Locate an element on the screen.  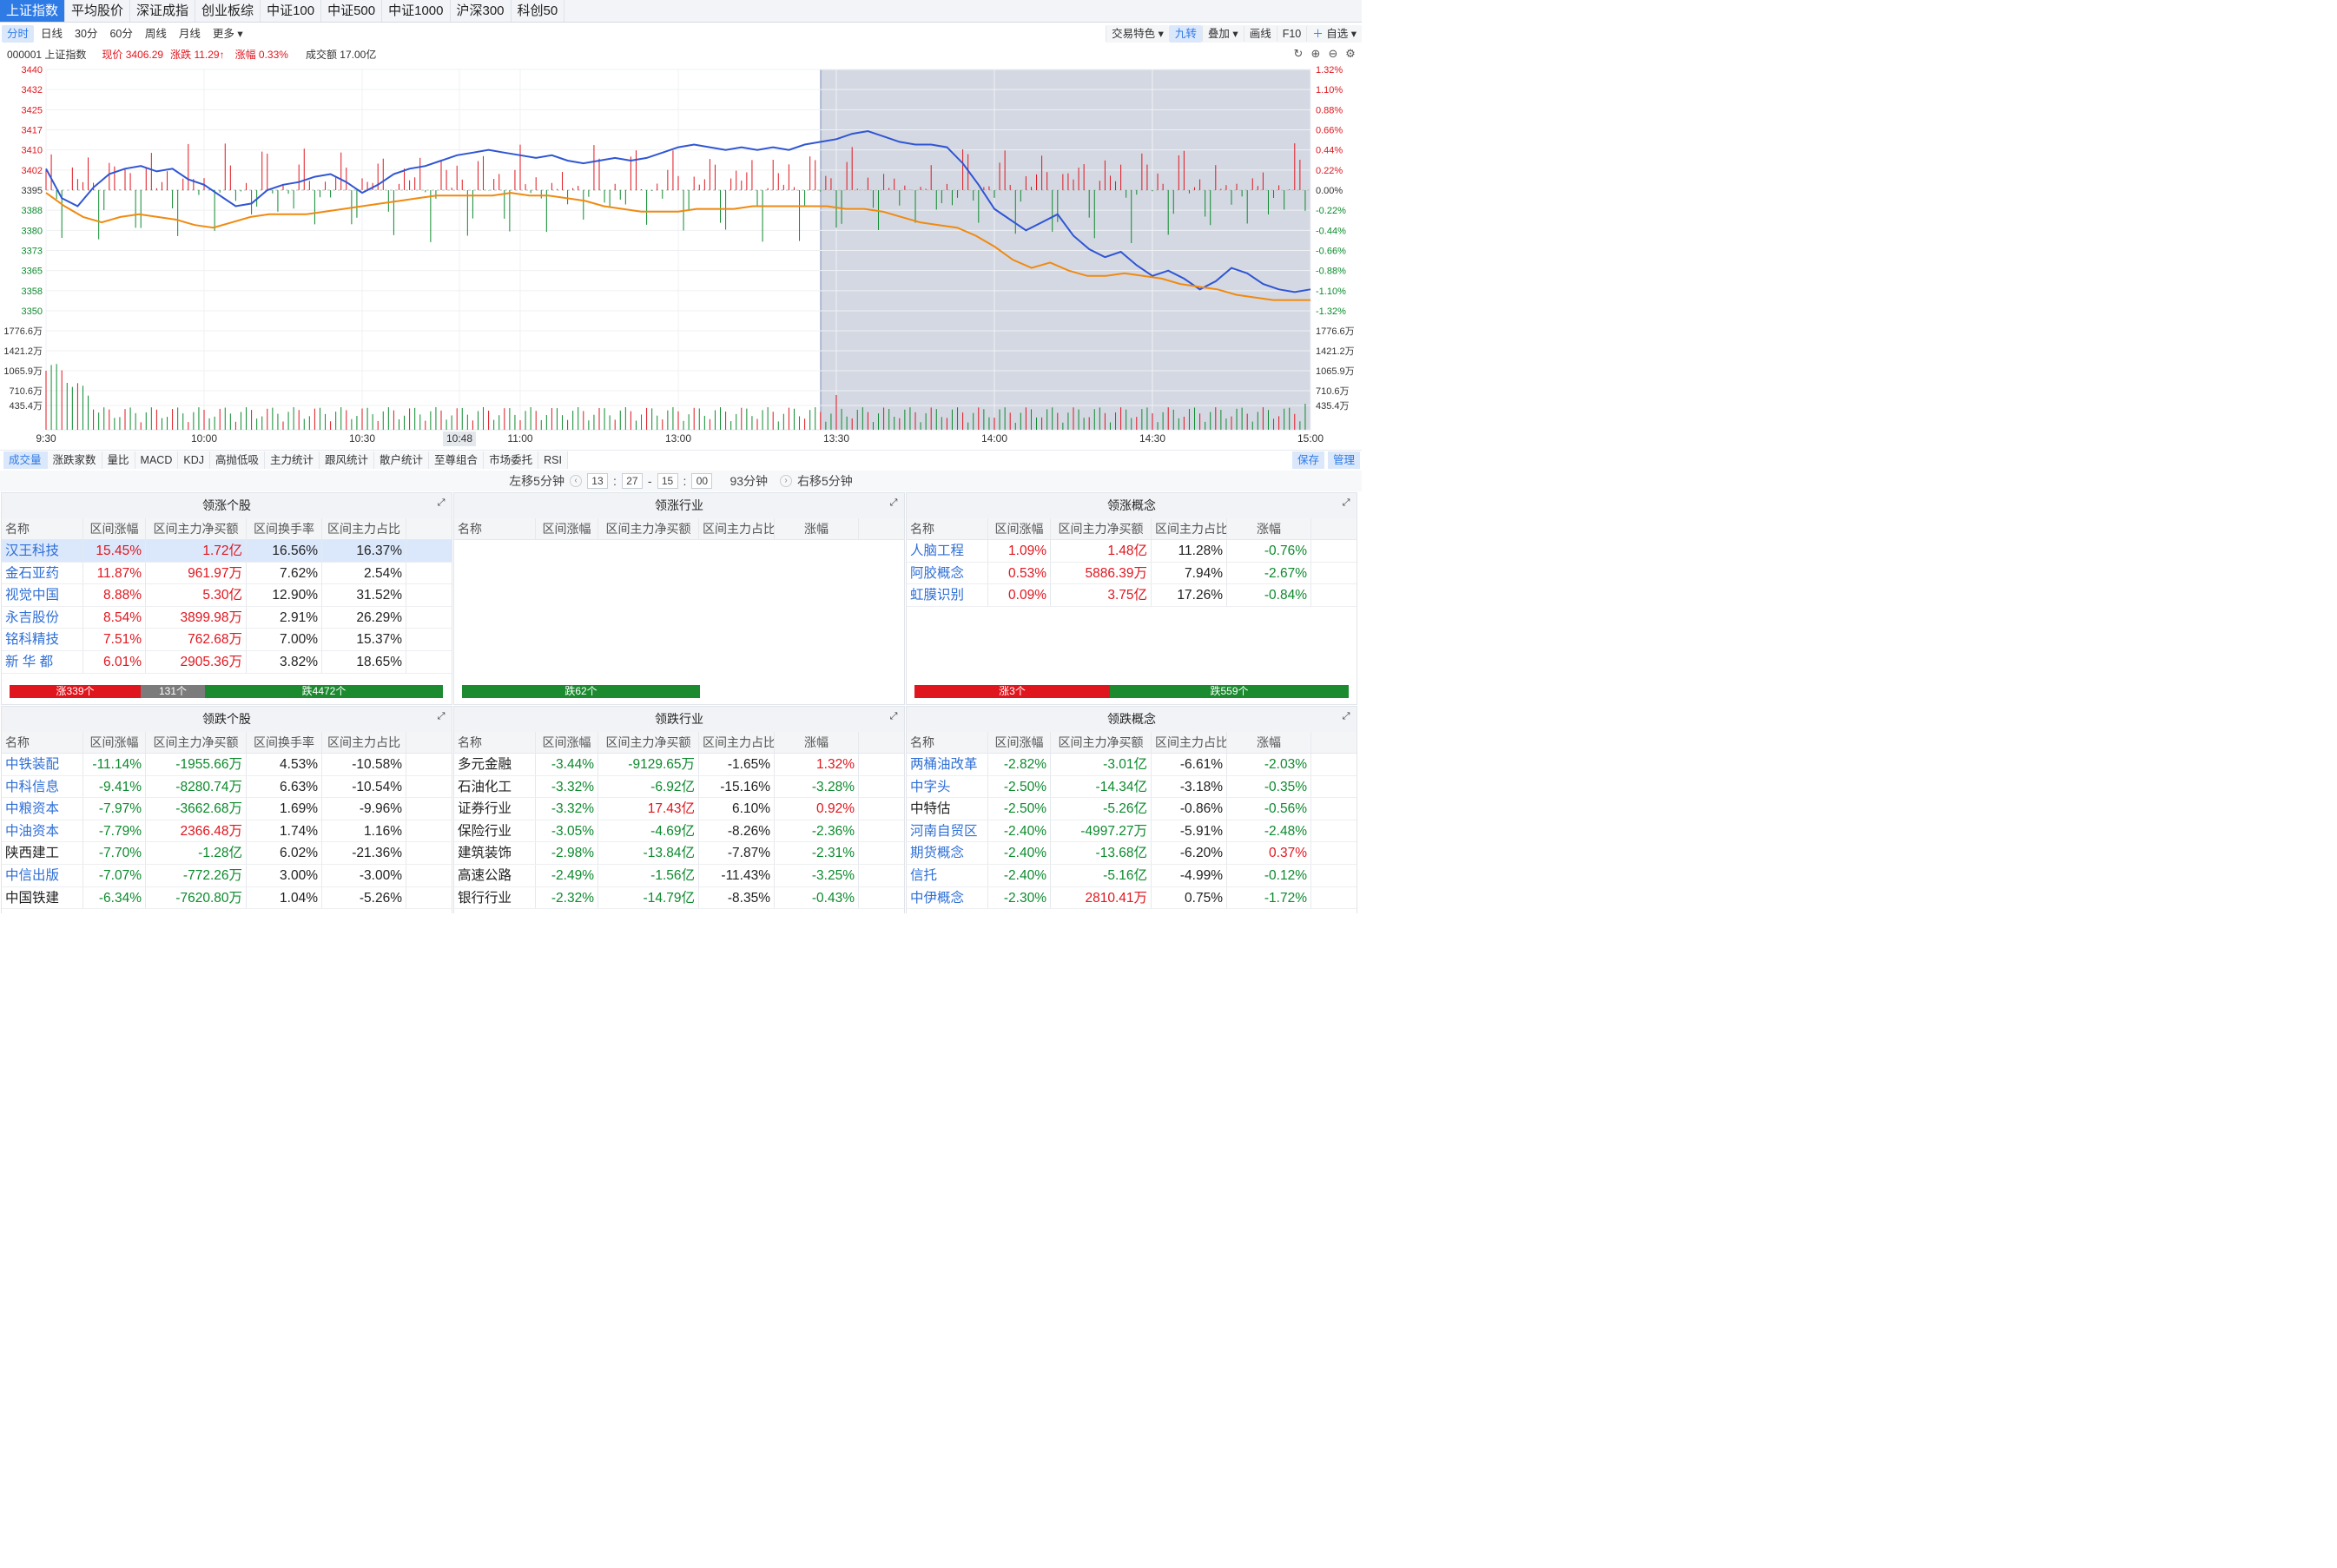
row-name: 信托 is located at coordinates (948, 875).